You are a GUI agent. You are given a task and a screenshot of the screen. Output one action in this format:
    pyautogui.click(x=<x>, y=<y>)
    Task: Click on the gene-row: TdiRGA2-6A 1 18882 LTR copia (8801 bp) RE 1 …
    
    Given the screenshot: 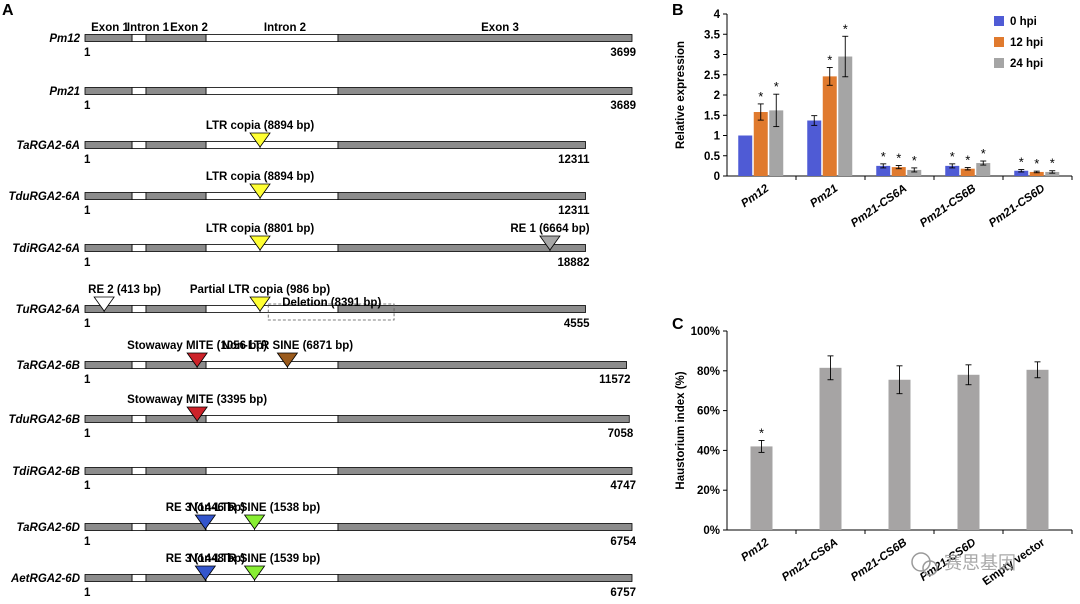 What is the action you would take?
    pyautogui.click(x=300, y=246)
    